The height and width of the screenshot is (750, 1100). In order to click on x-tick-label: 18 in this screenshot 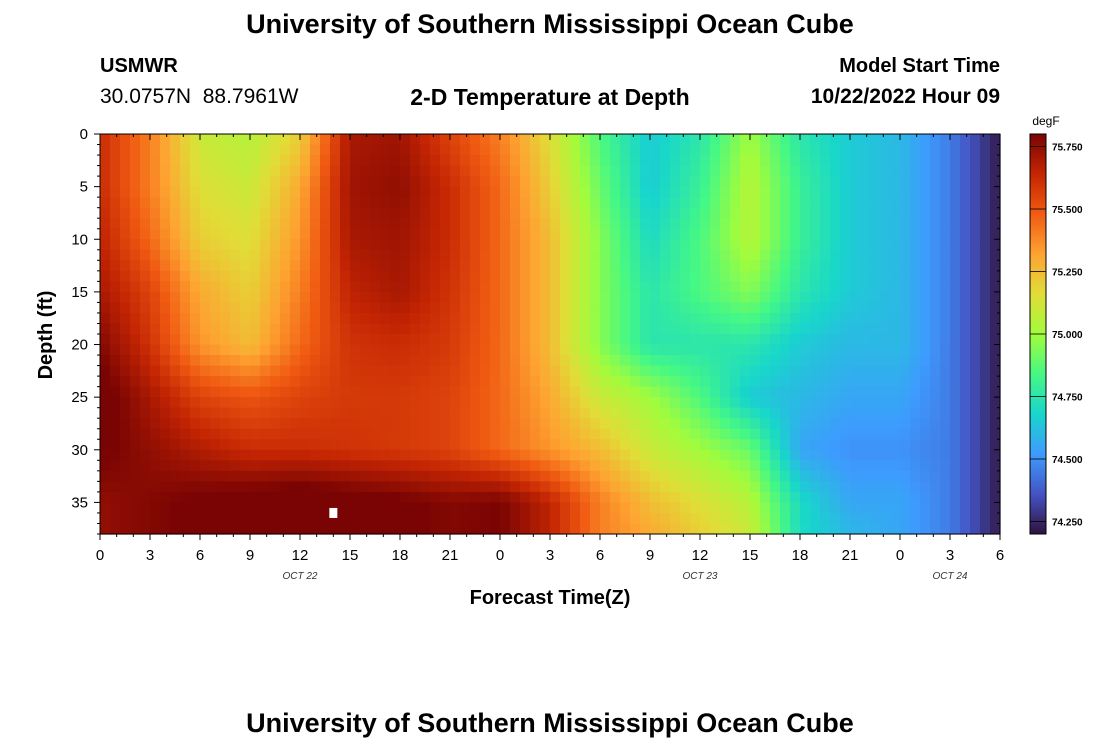, I will do `click(400, 555)`.